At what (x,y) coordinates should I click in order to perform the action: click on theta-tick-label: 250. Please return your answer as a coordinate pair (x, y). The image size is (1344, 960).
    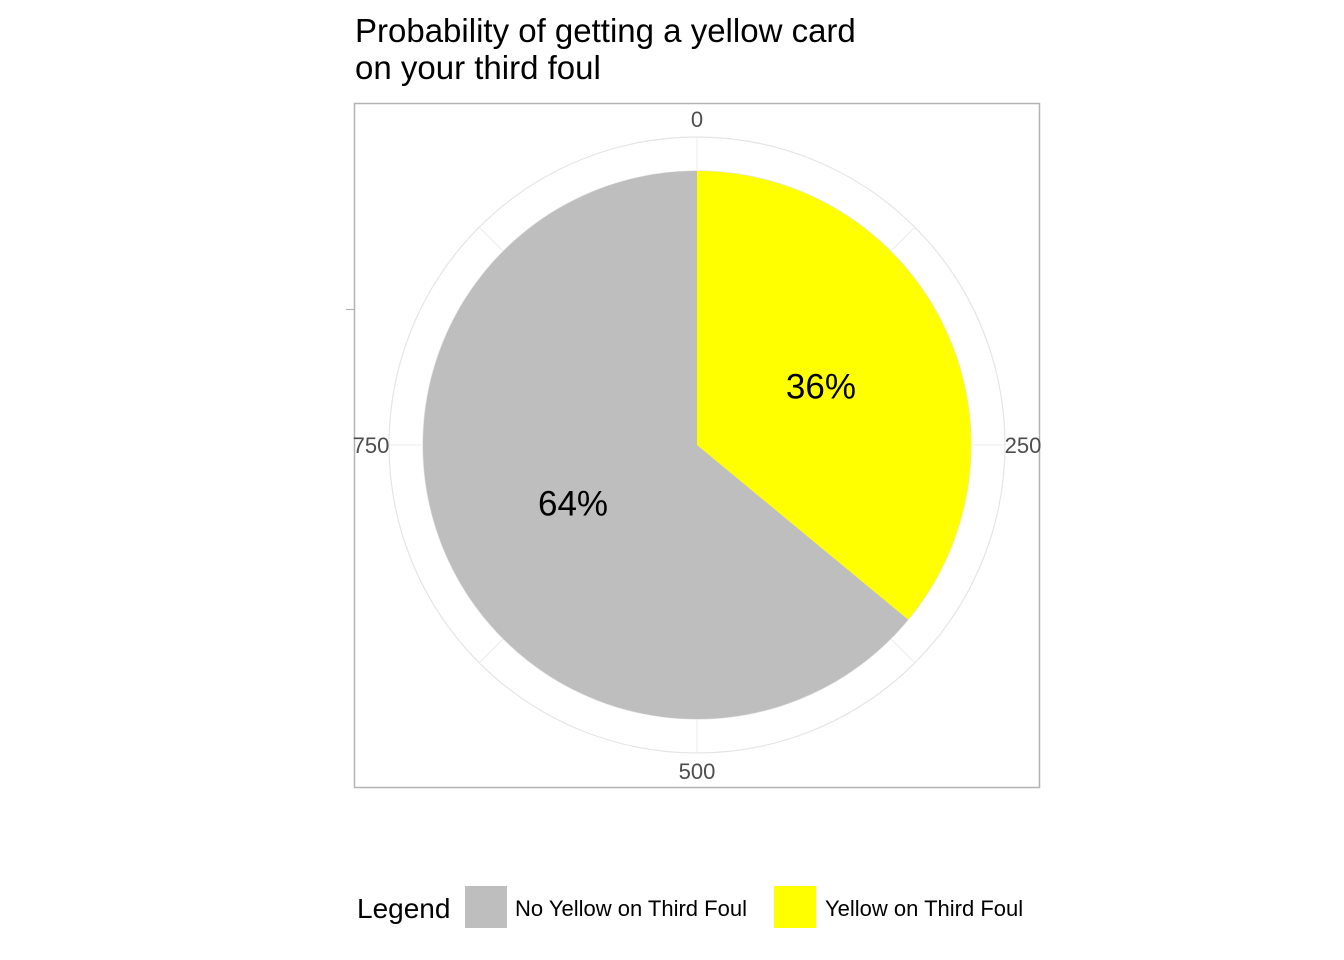
    Looking at the image, I should click on (1023, 445).